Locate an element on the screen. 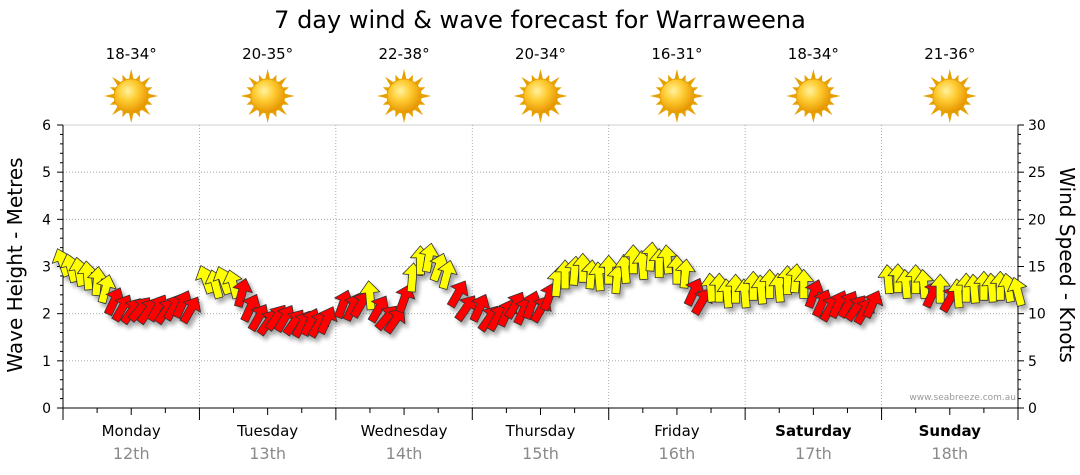  day-date-label: 15th is located at coordinates (540, 453).